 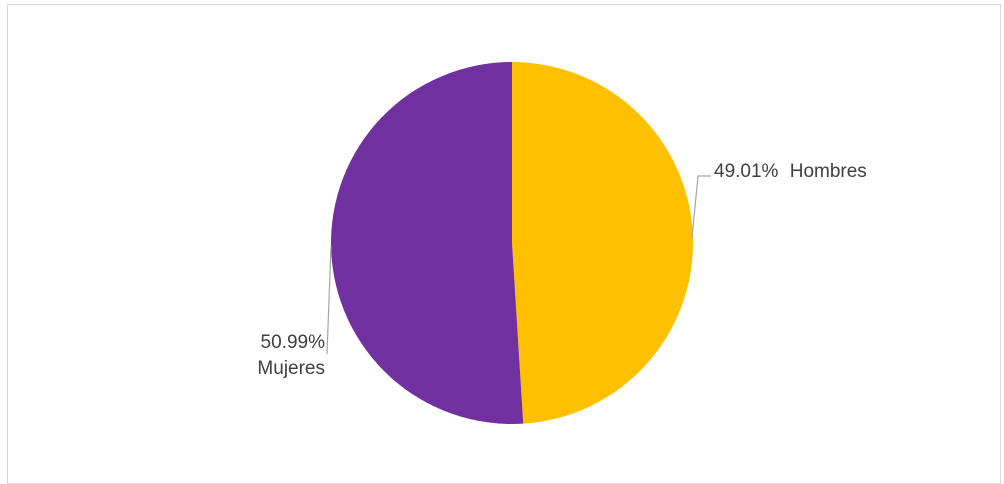 I want to click on leader-line-mujeres, so click(x=329, y=300).